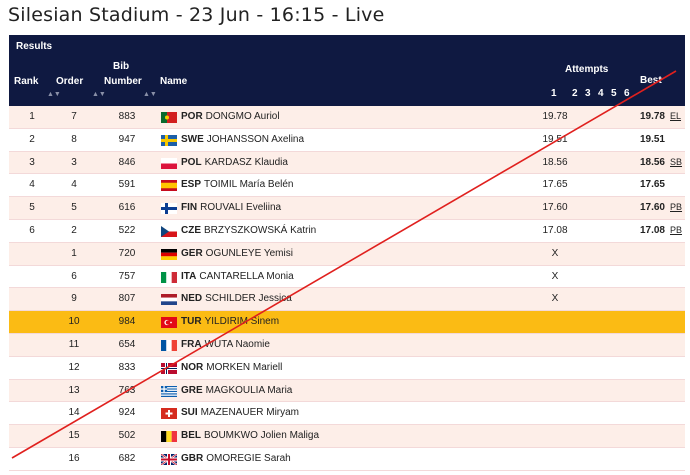  I want to click on athlete-name-cell: NED SCHILDER Jessica, so click(236, 298).